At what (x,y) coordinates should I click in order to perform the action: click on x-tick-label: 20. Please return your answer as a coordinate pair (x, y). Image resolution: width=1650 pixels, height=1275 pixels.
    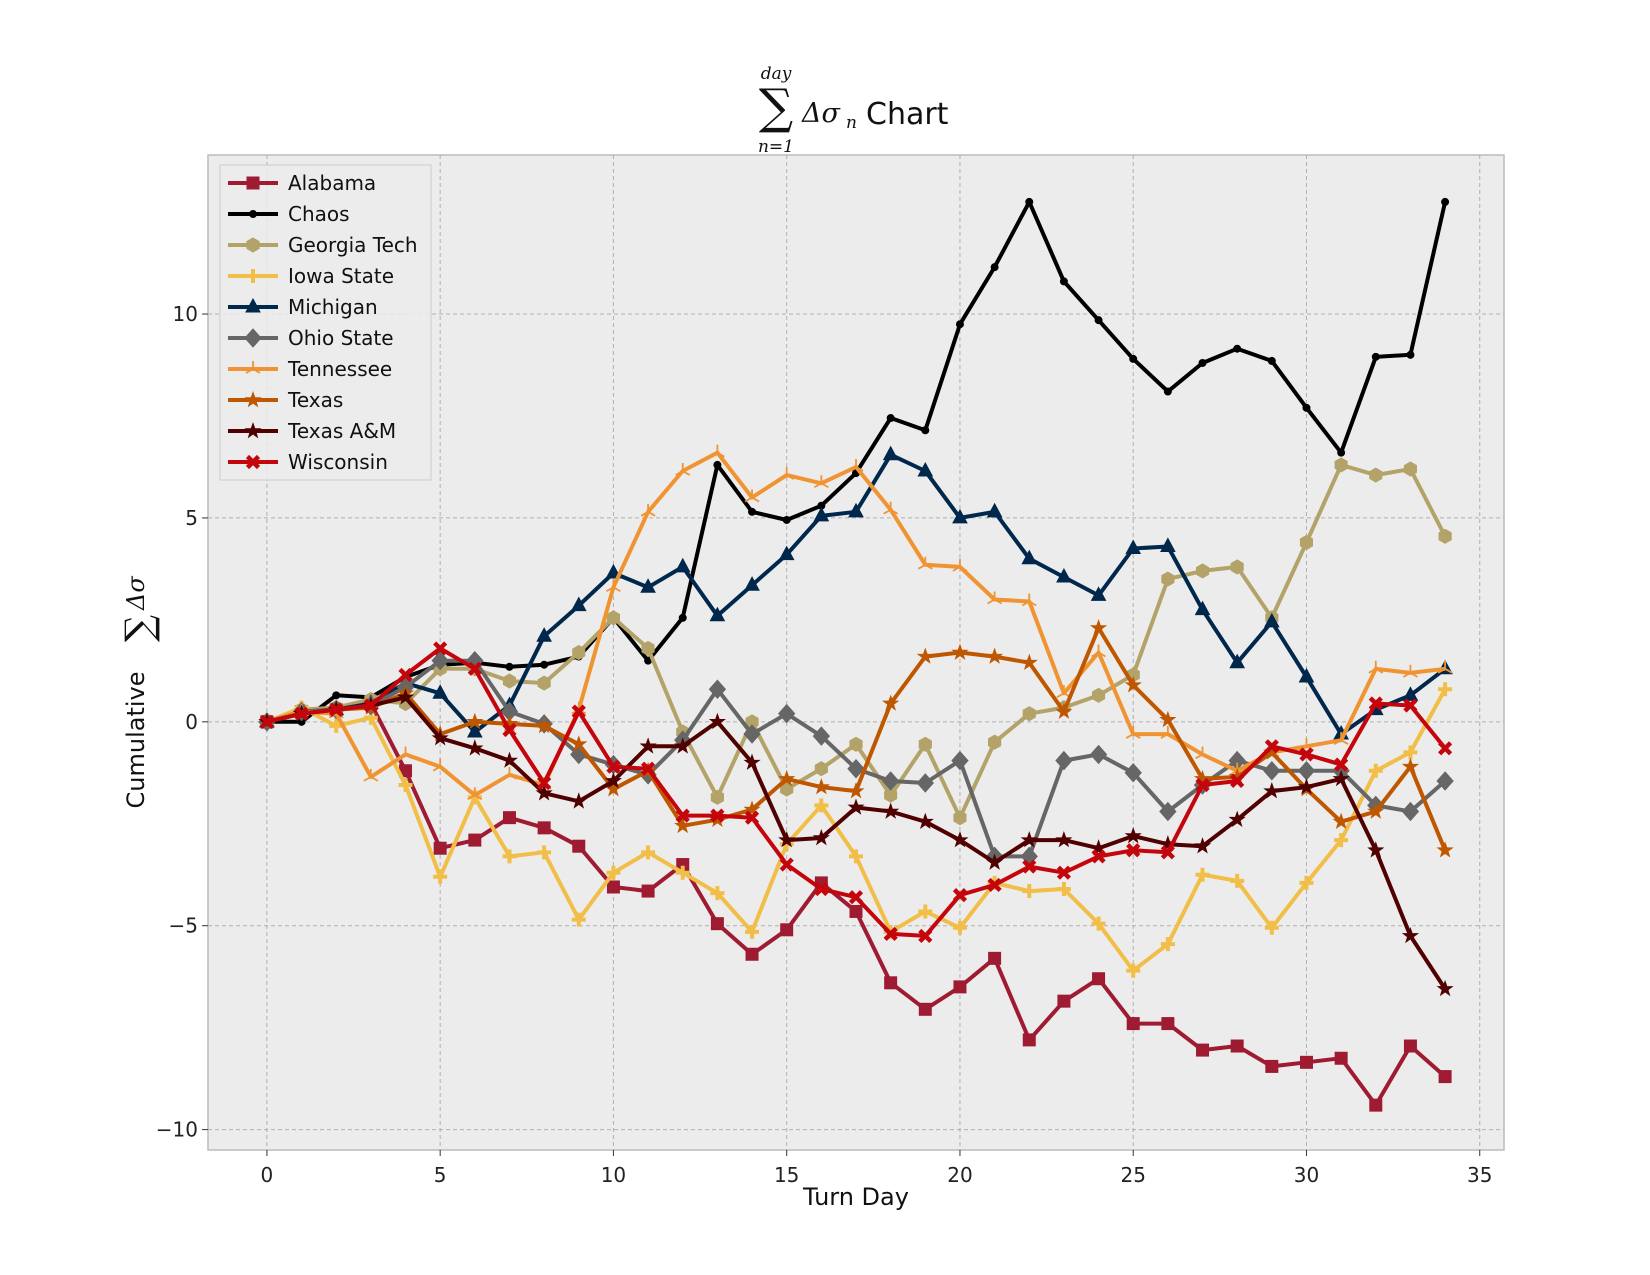
    Looking at the image, I should click on (959, 1175).